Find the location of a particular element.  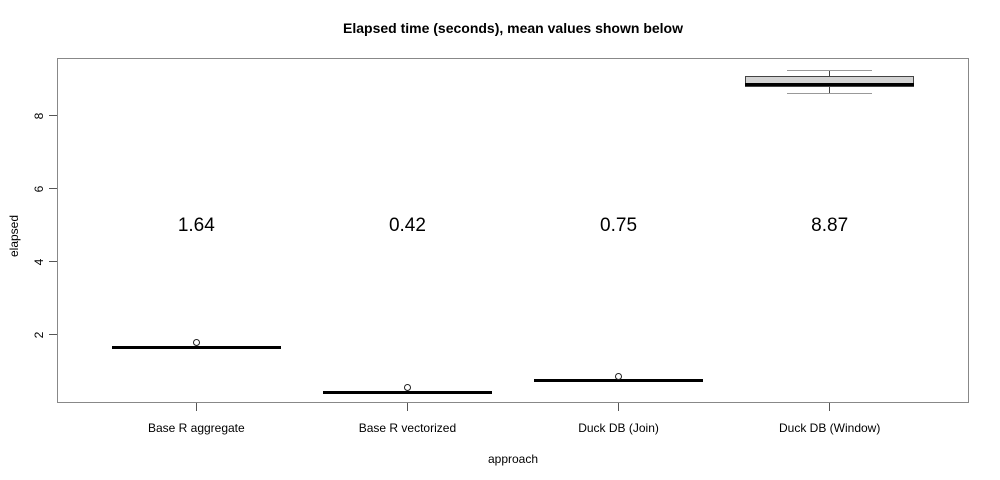

mean-label: 8.87 is located at coordinates (830, 226).